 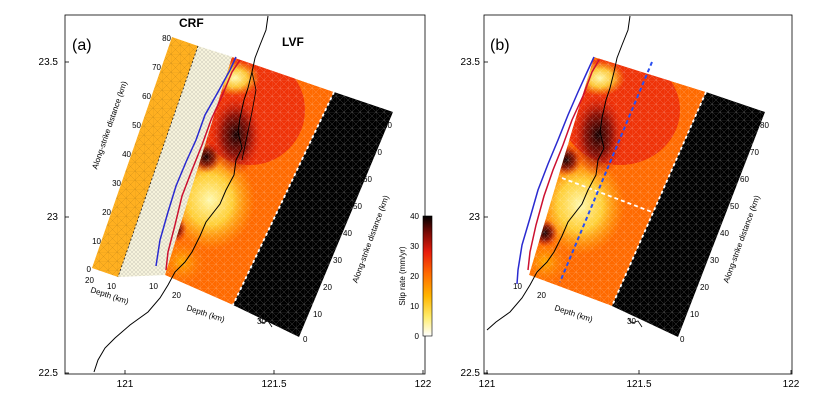 I want to click on lvf-locked-boundary, so click(x=659, y=199).